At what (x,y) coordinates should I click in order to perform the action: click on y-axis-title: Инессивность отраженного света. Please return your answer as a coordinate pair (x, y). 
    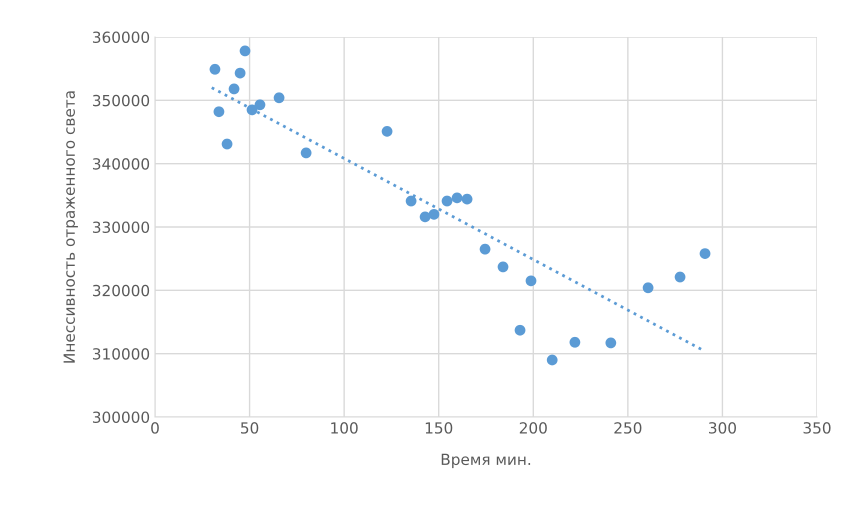
    Looking at the image, I should click on (71, 227).